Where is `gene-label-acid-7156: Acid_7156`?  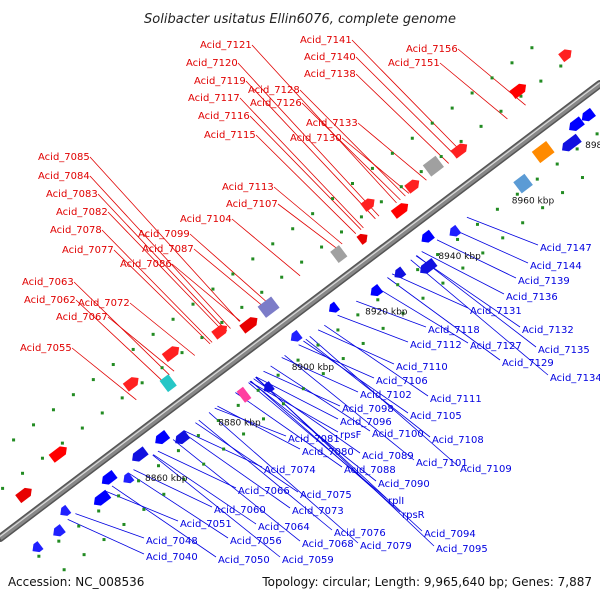
gene-label-acid-7156: Acid_7156 is located at coordinates (432, 49).